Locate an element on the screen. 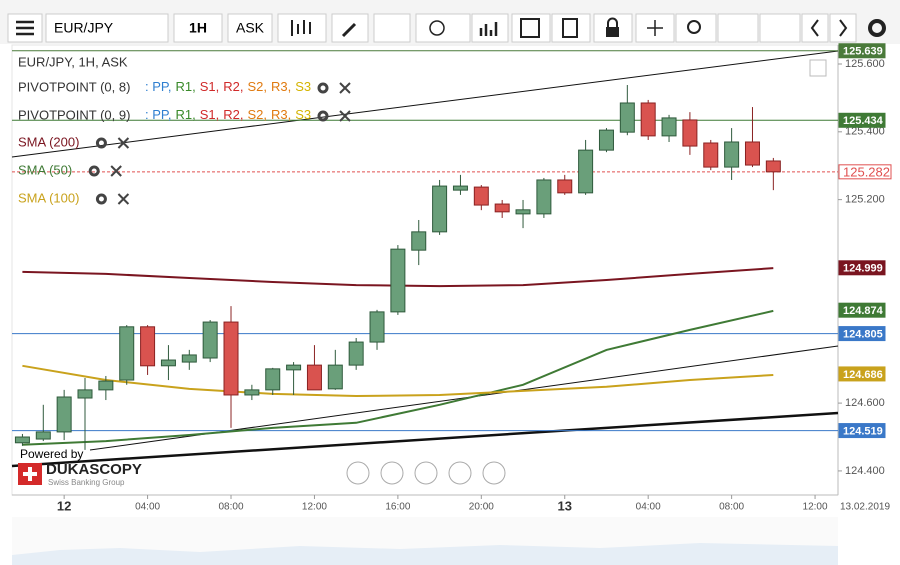  y-tick-label: 125.600 is located at coordinates (865, 64).